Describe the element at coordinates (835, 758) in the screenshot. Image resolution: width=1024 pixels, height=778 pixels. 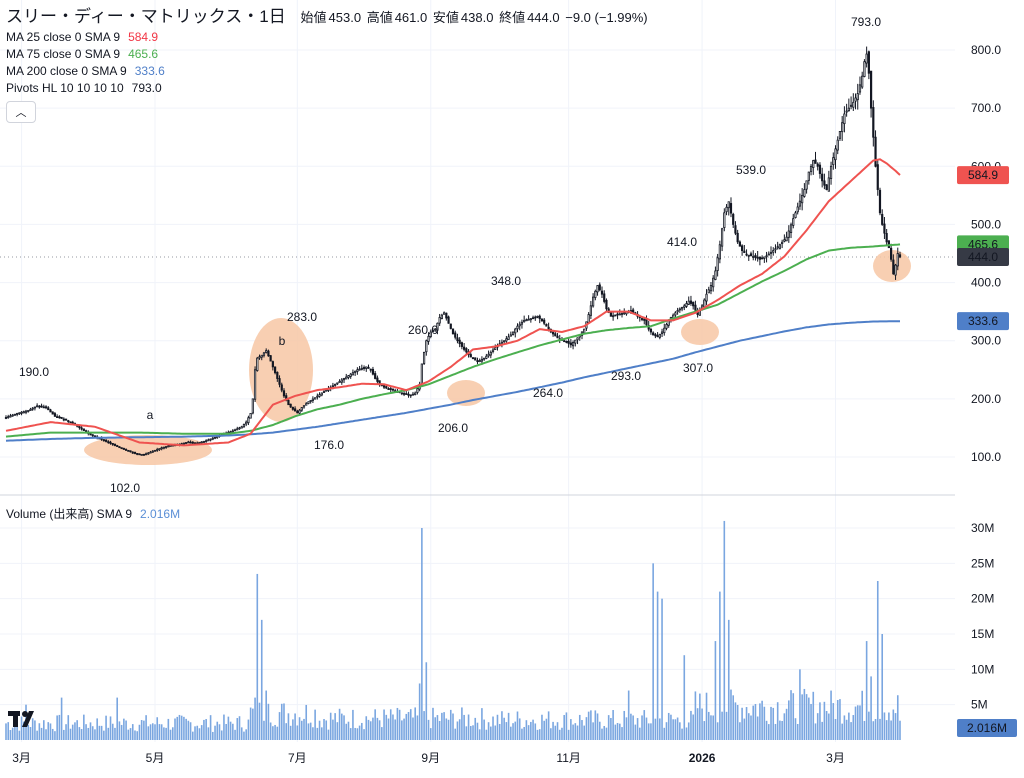
I see `time-tick-label: 3月` at that location.